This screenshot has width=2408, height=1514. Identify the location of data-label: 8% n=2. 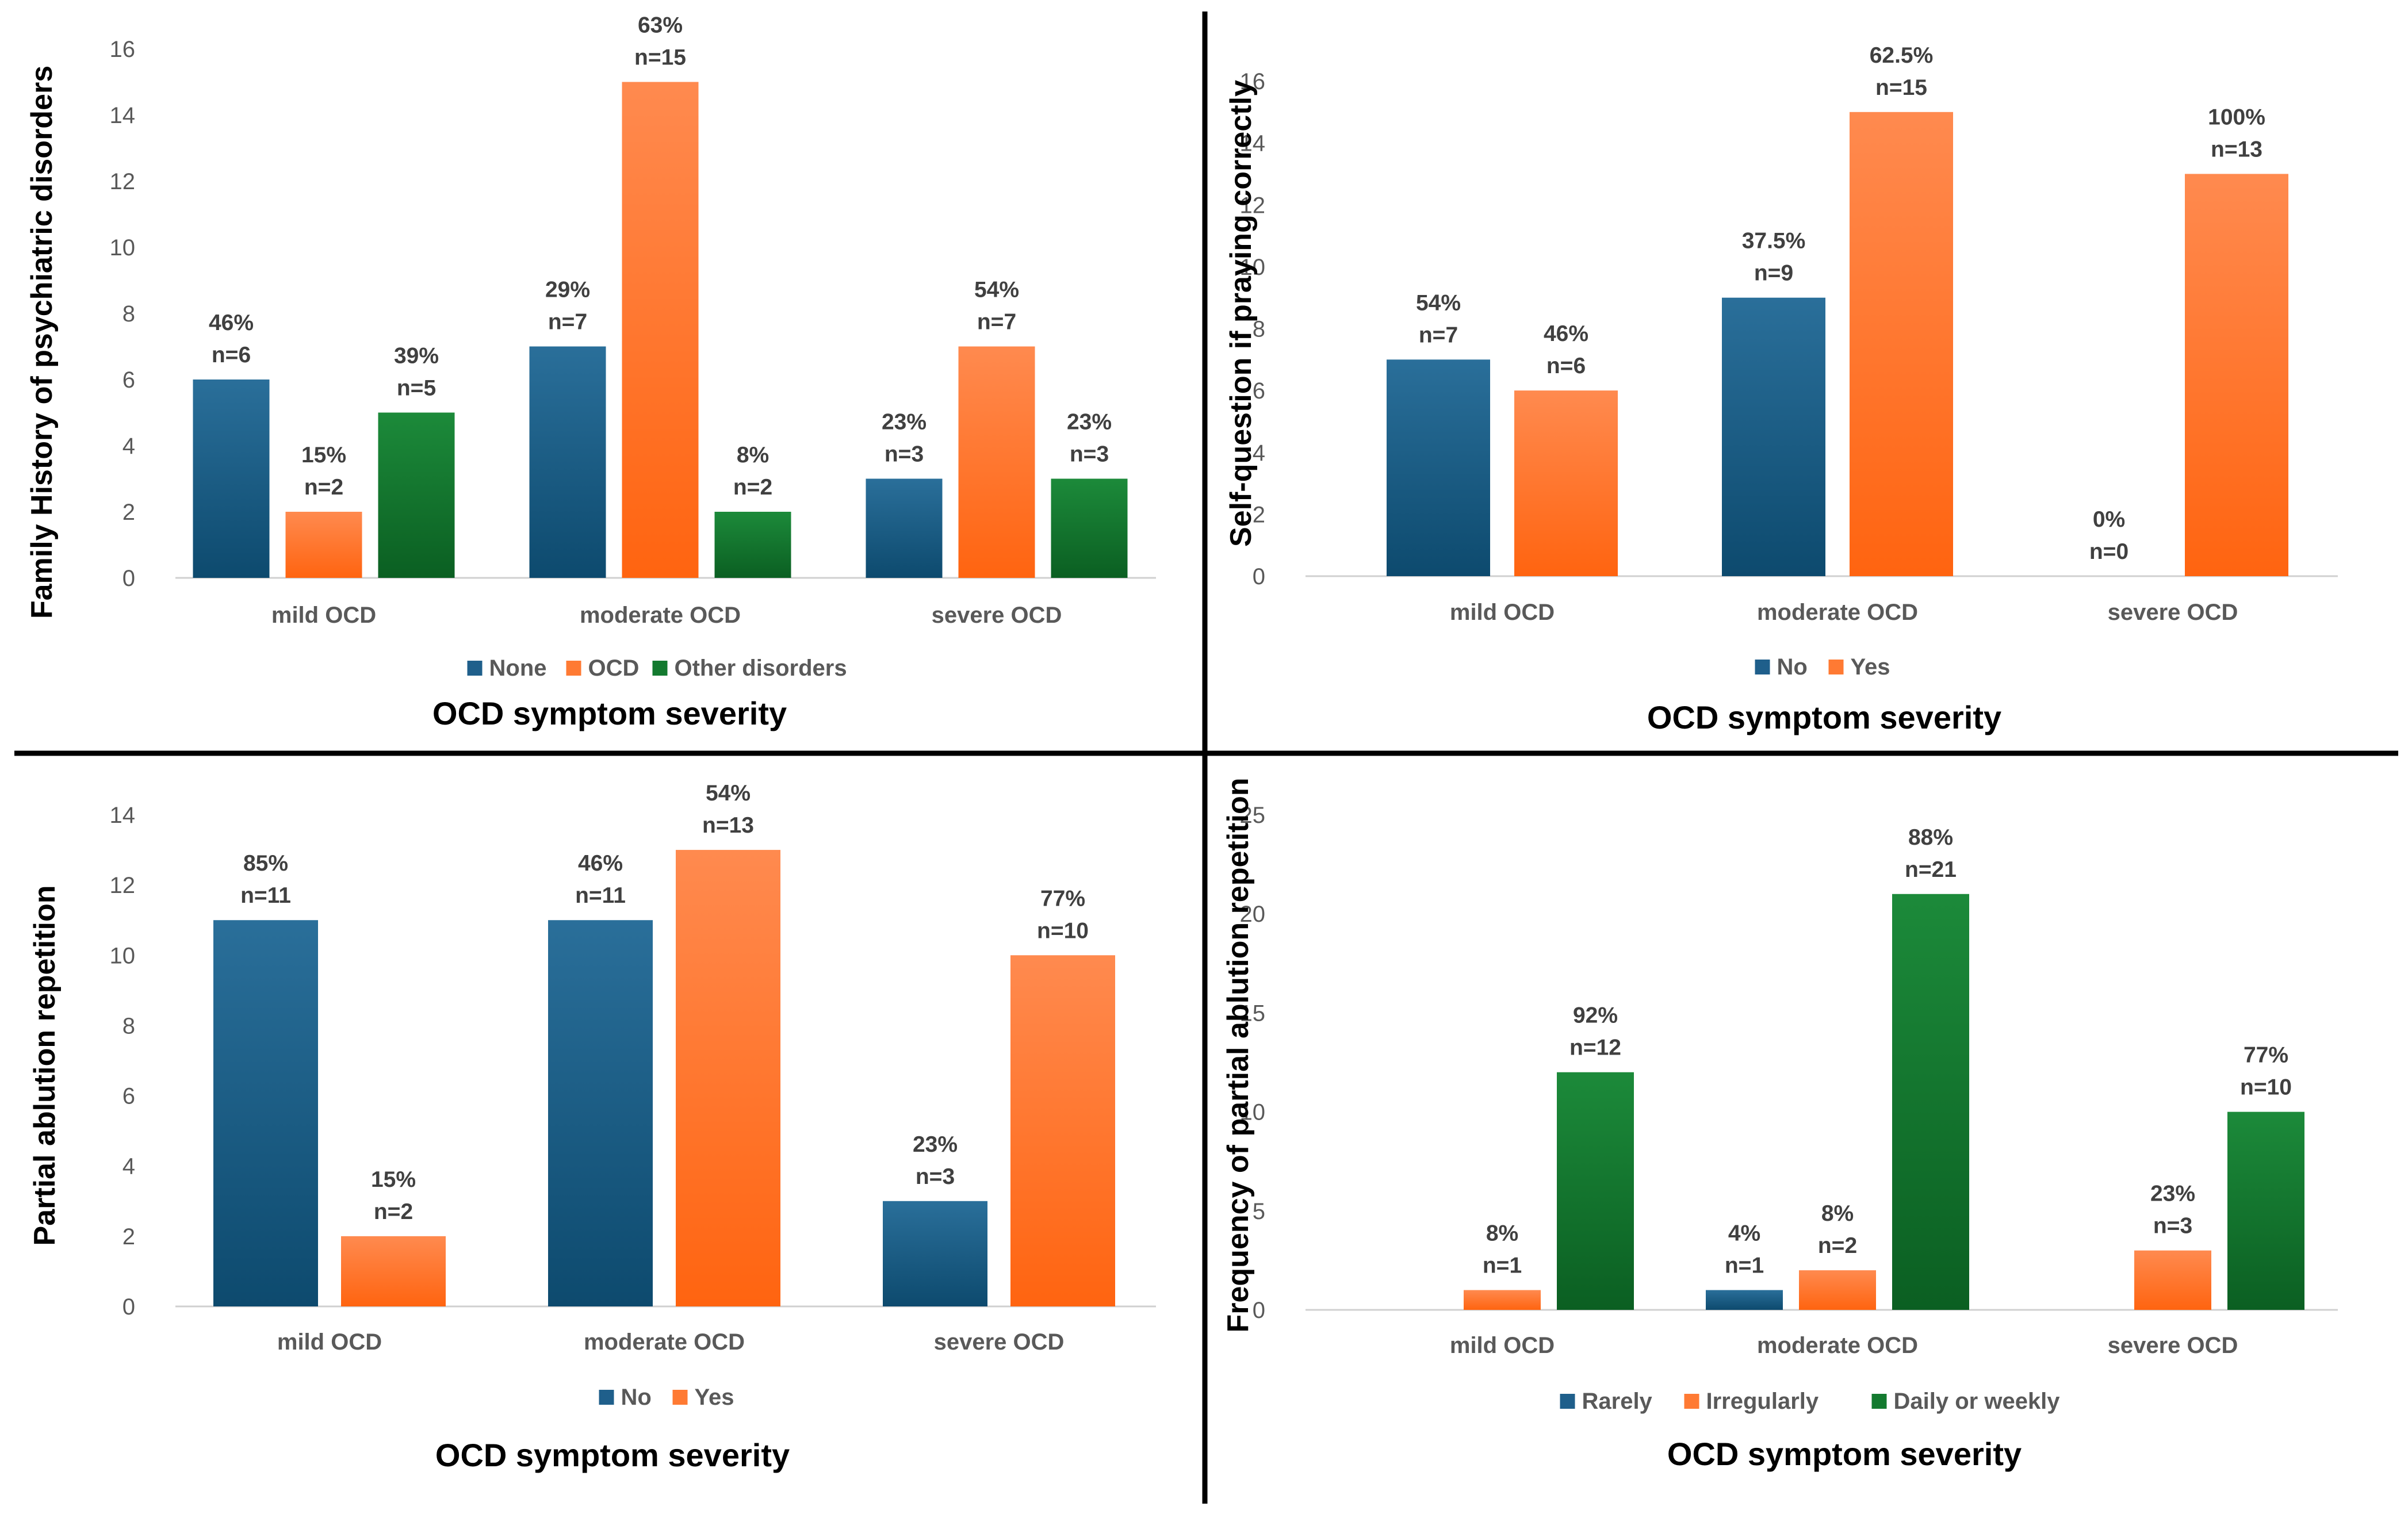
(752, 472).